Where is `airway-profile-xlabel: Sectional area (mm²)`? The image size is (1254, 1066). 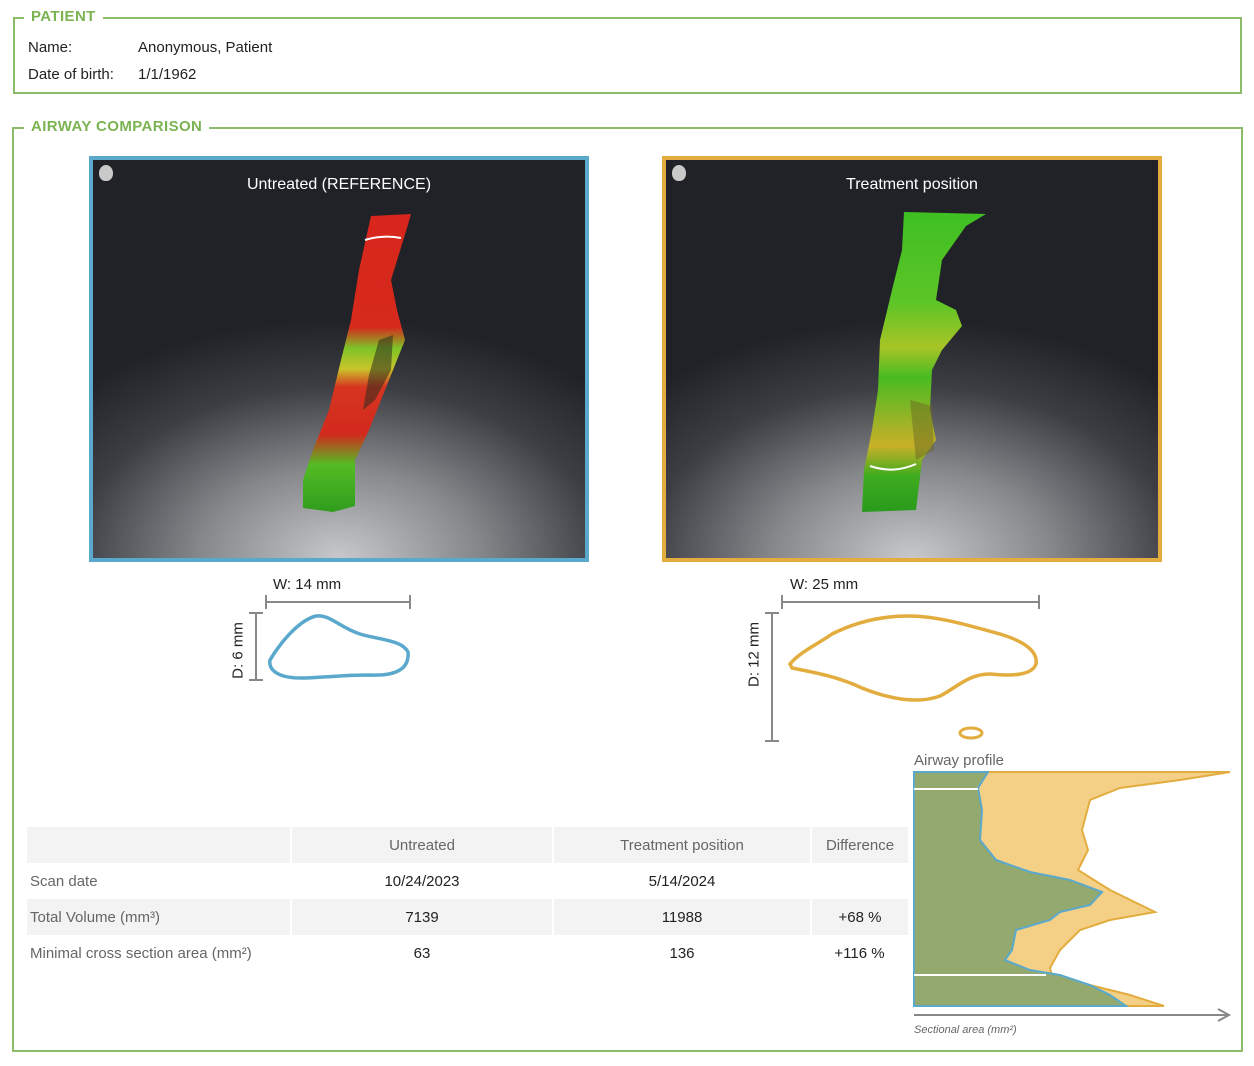 airway-profile-xlabel: Sectional area (mm²) is located at coordinates (965, 1030).